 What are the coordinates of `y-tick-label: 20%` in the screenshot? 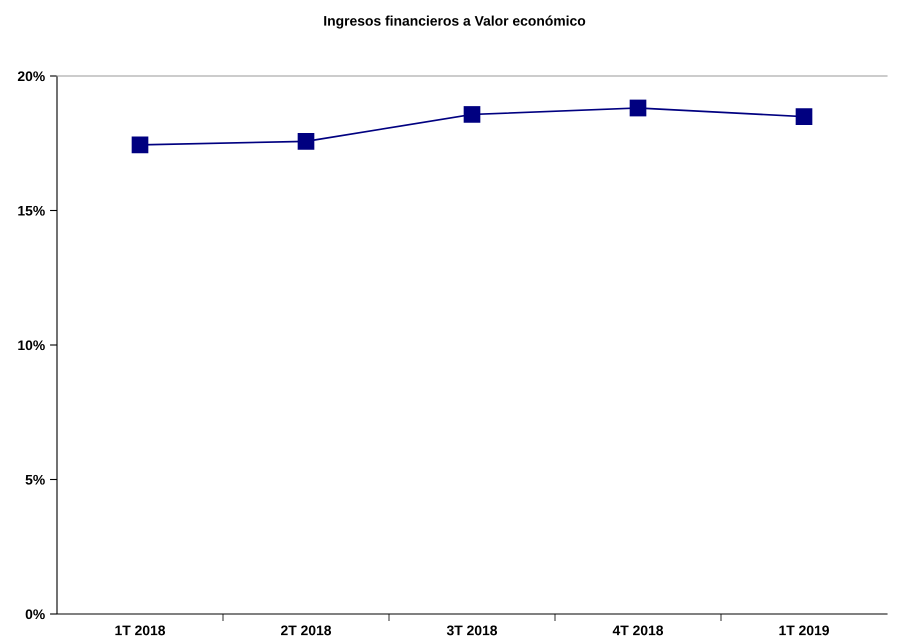 It's located at (31, 76).